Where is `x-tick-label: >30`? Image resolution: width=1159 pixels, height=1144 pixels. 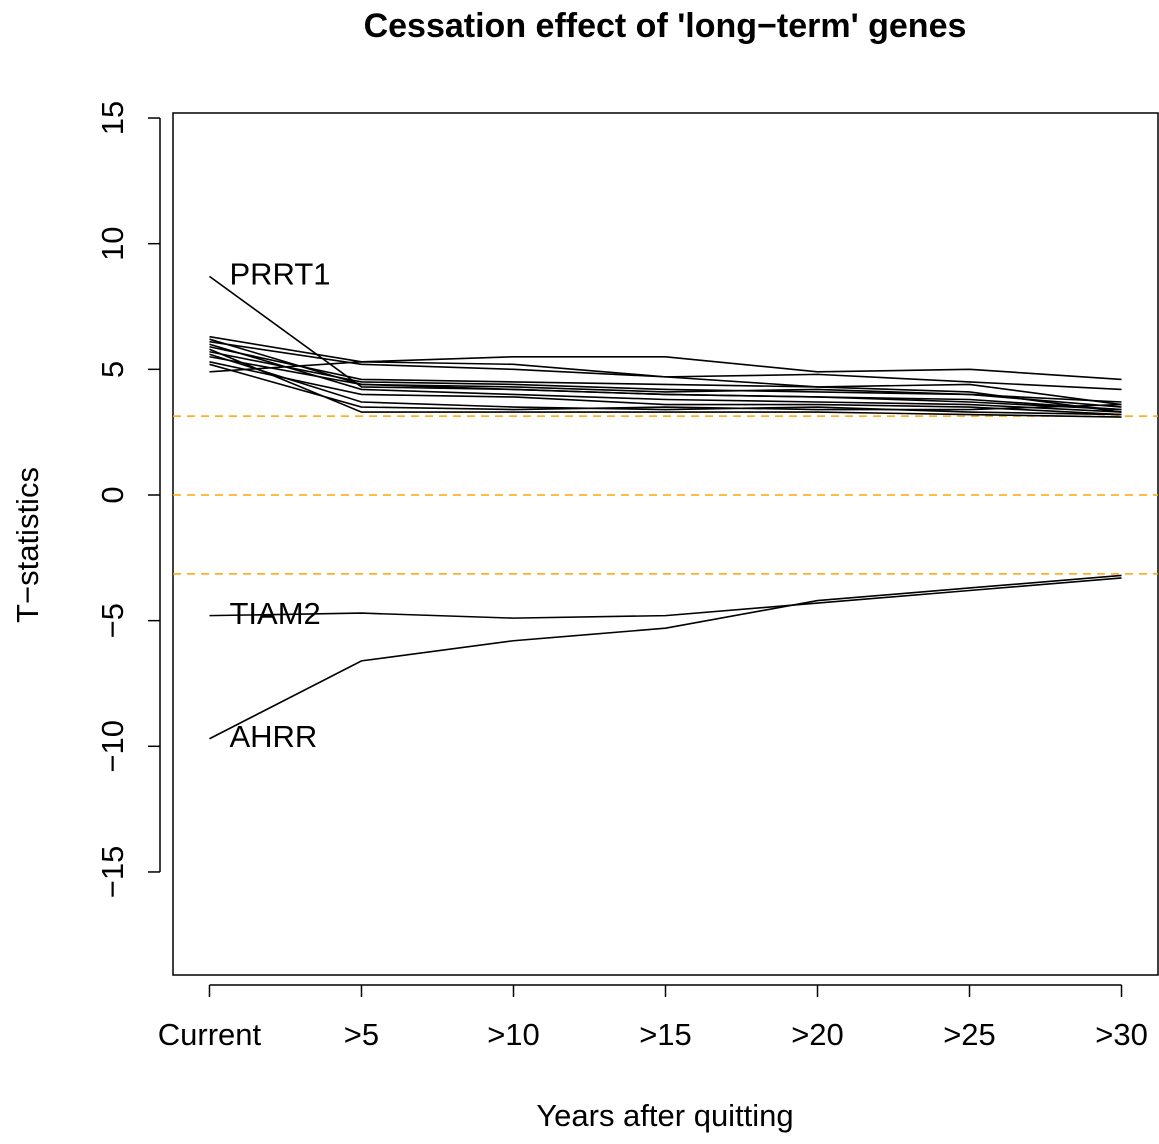 x-tick-label: >30 is located at coordinates (1121, 1034).